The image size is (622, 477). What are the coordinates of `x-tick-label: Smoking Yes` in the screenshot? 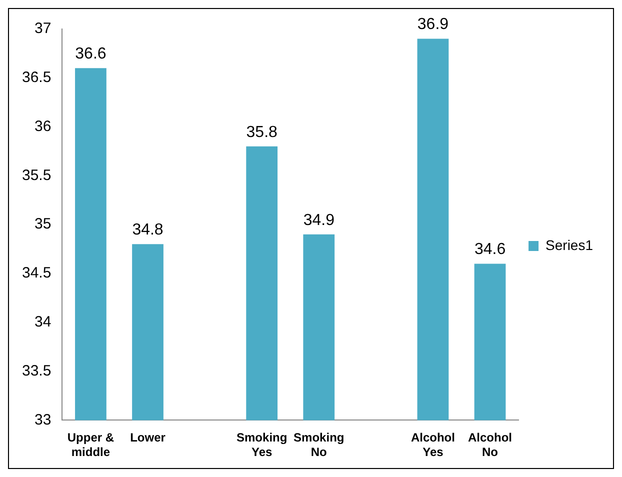 It's located at (262, 445).